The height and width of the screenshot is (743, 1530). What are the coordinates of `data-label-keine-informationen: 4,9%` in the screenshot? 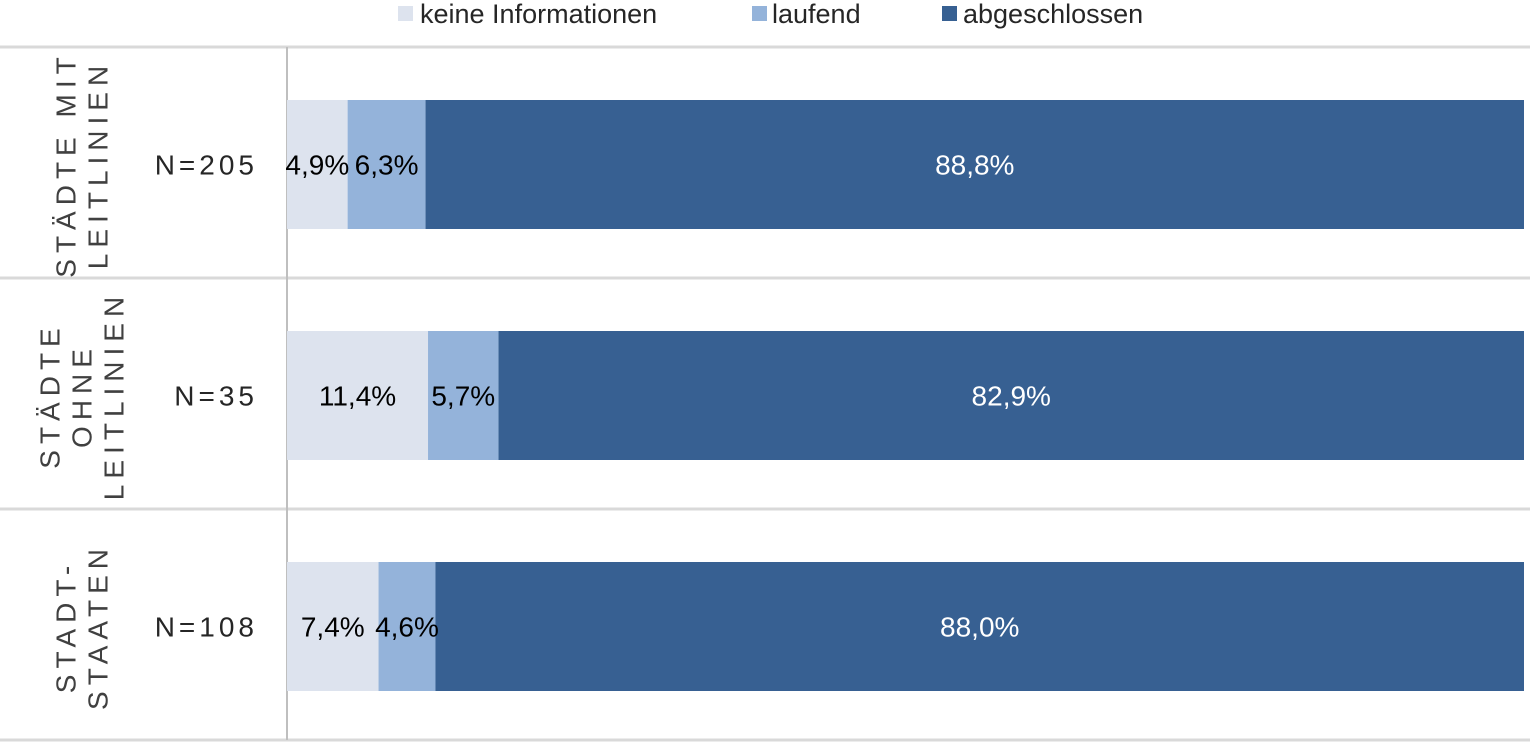 It's located at (317, 165).